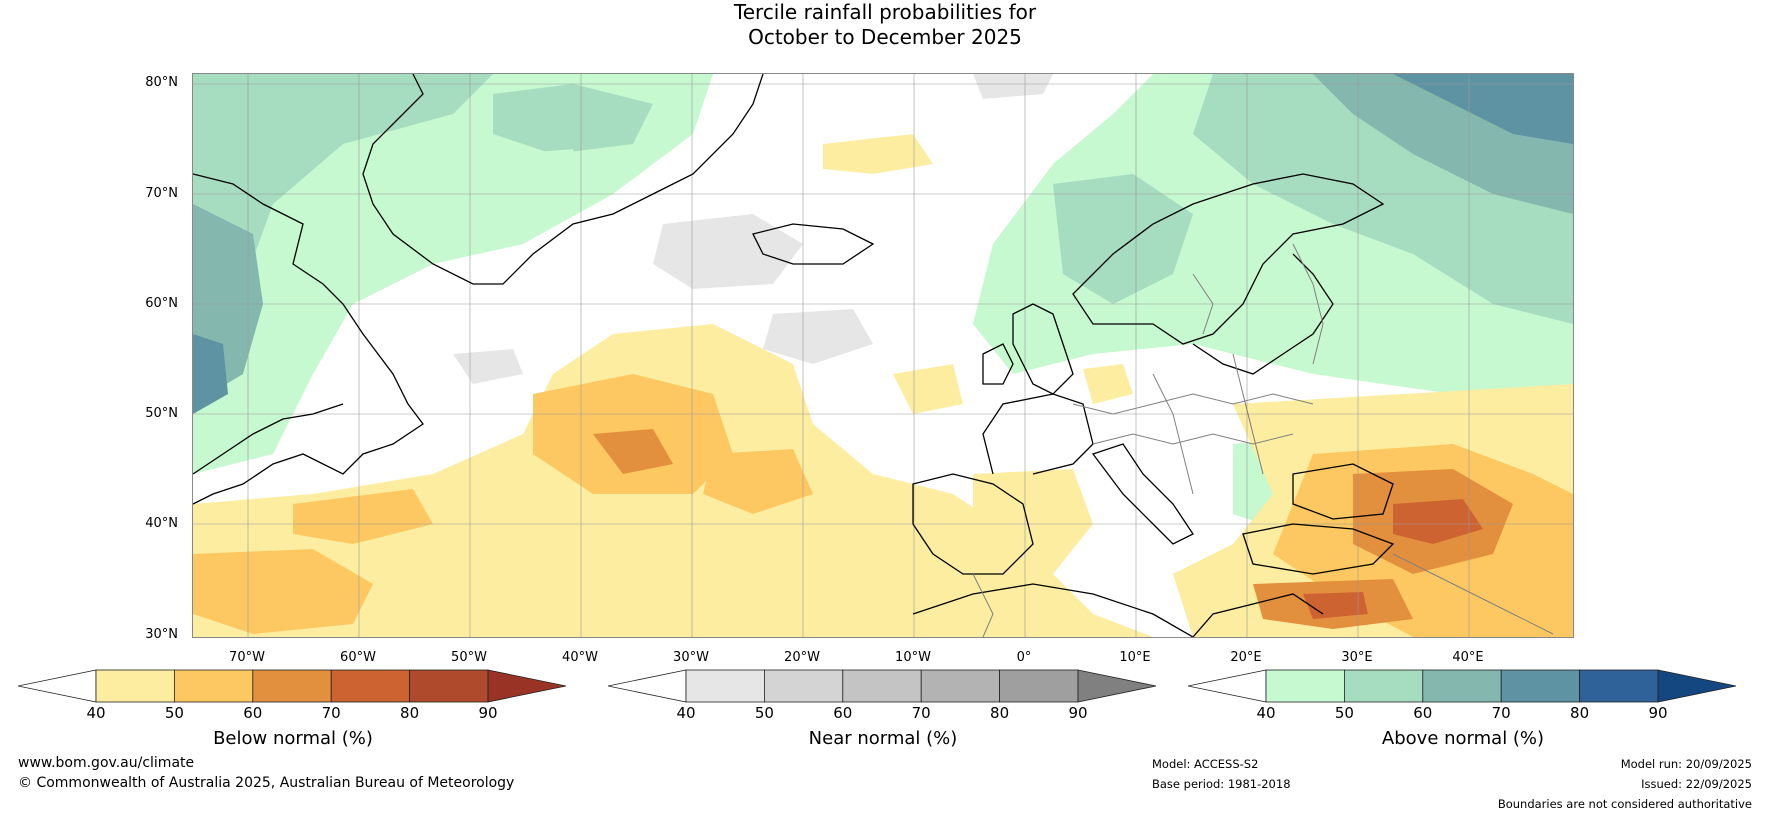 This screenshot has width=1770, height=816. I want to click on lat-label-30n: 30°N, so click(161, 634).